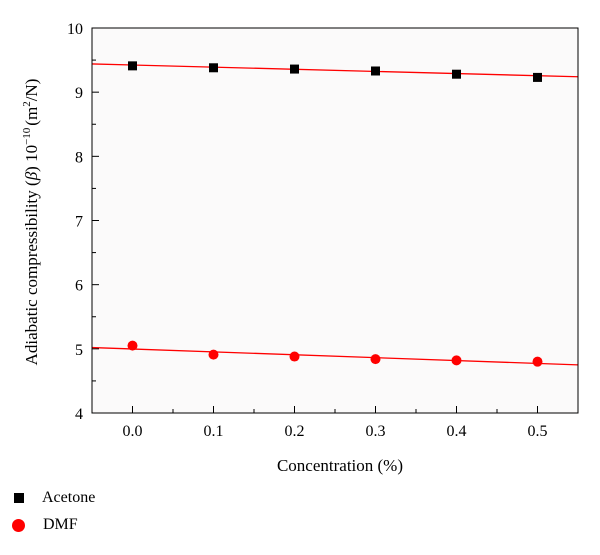 This screenshot has height=555, width=600. What do you see at coordinates (79, 350) in the screenshot?
I see `y-tick-label: 5` at bounding box center [79, 350].